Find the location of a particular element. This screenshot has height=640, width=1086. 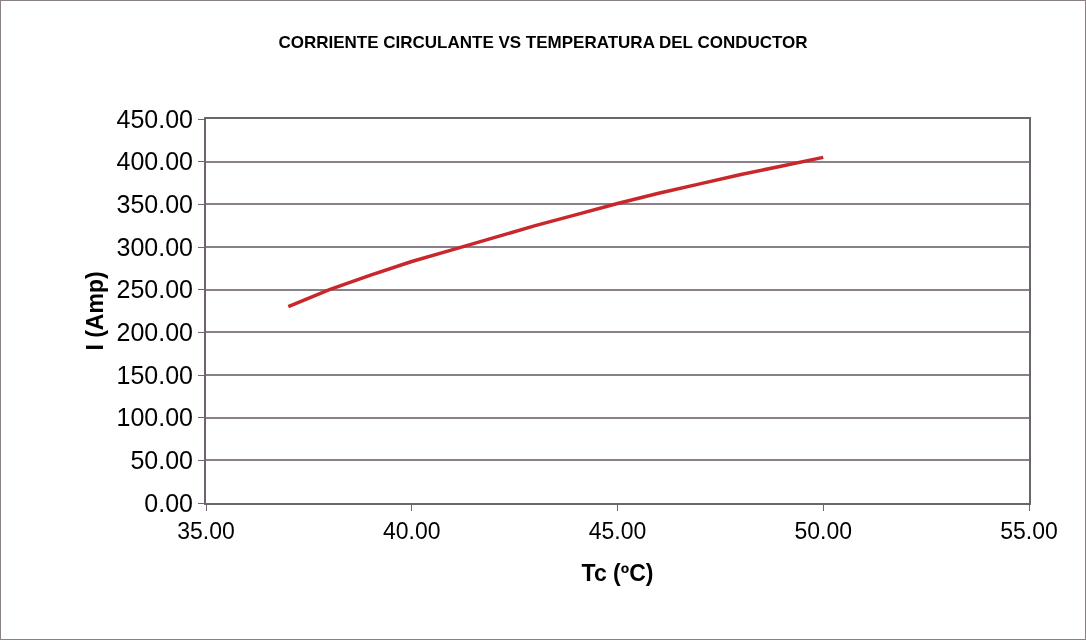

y-tick-label: 400.00 is located at coordinates (154, 161).